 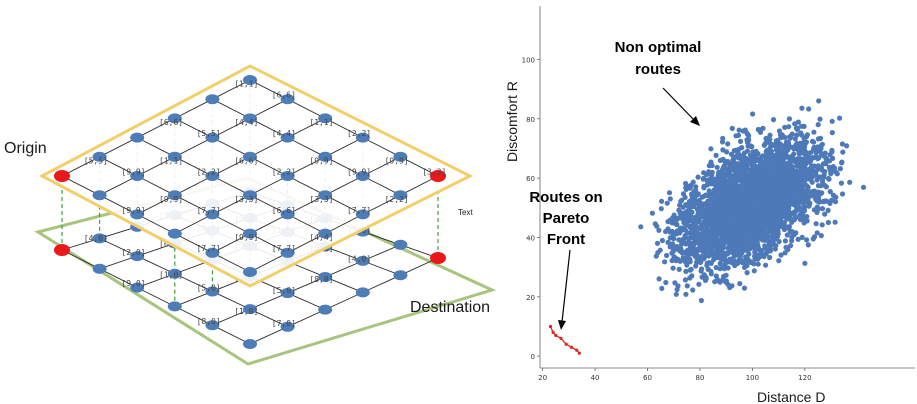 I want to click on destination-label: Destination, so click(x=450, y=307).